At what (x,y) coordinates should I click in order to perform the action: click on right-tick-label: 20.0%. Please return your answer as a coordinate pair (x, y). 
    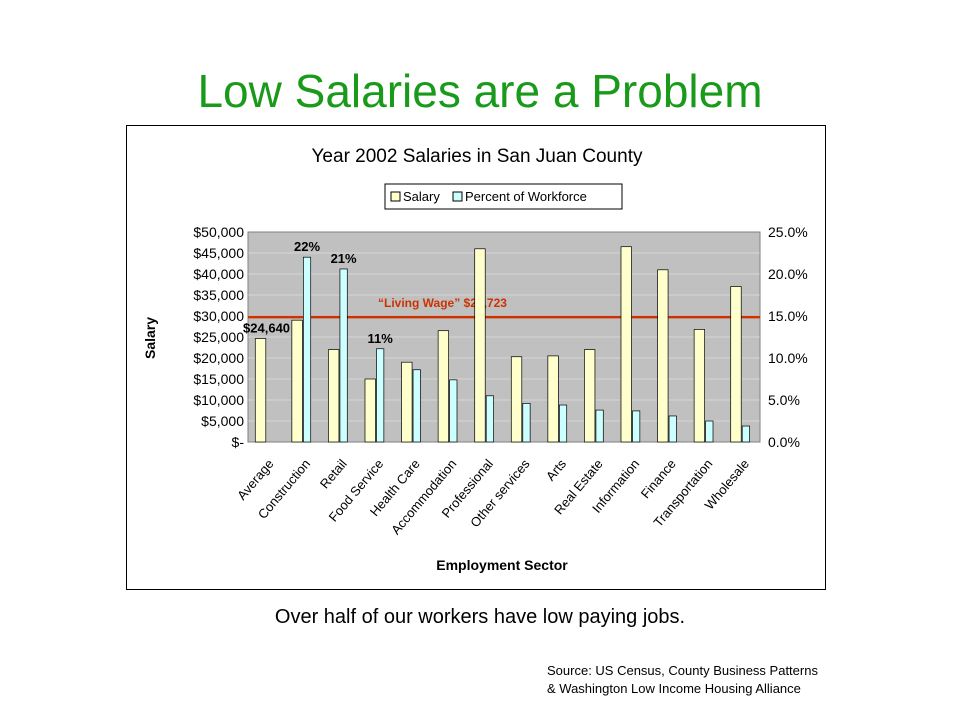
    Looking at the image, I should click on (788, 274).